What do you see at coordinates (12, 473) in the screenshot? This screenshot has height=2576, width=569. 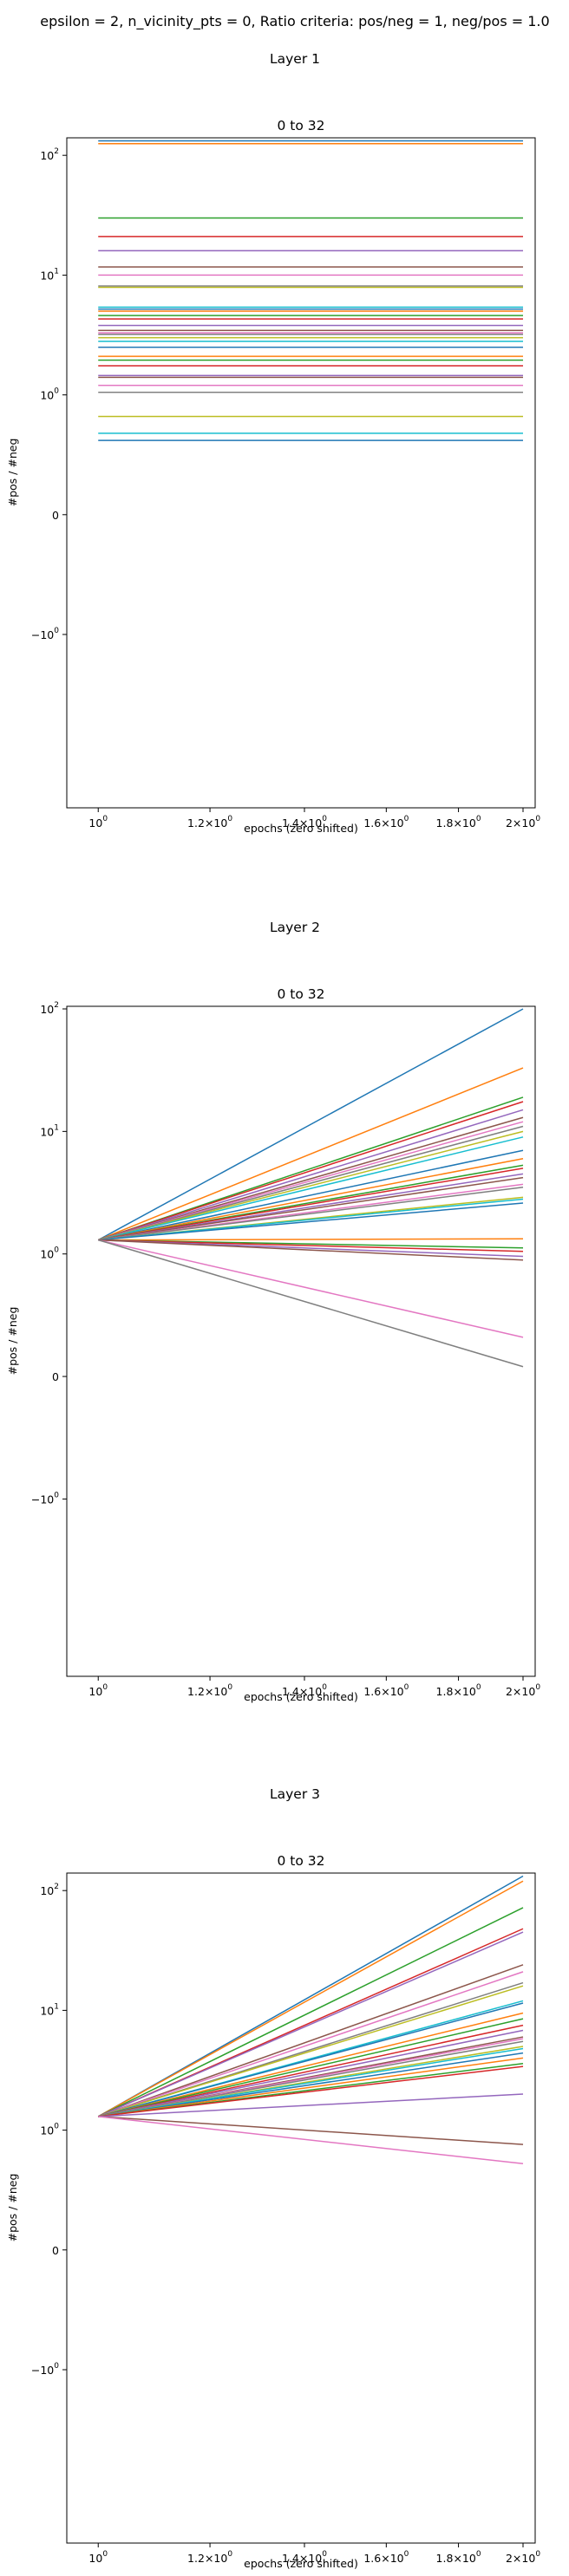 I see `layer1-y-axis-label: #pos / #neg` at bounding box center [12, 473].